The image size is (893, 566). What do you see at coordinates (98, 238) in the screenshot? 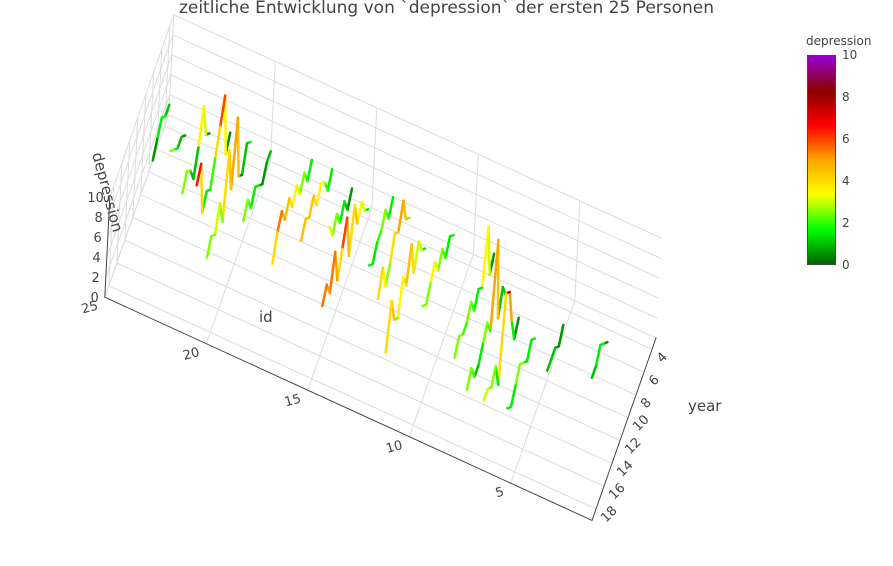
I see `depression-tick-label: 6` at bounding box center [98, 238].